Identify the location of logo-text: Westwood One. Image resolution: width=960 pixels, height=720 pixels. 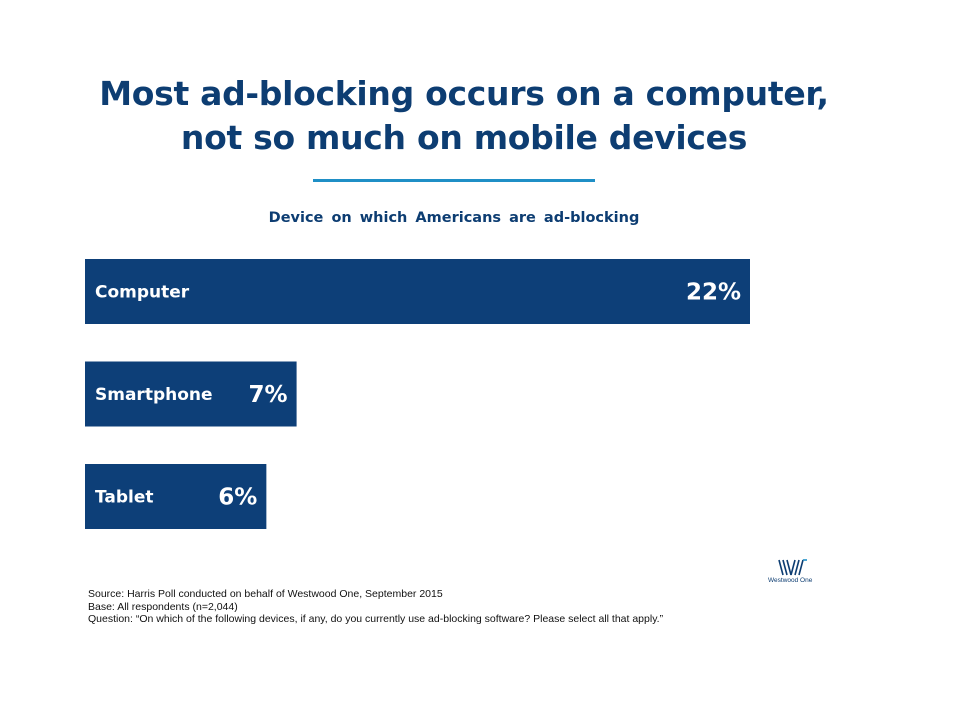
(790, 580).